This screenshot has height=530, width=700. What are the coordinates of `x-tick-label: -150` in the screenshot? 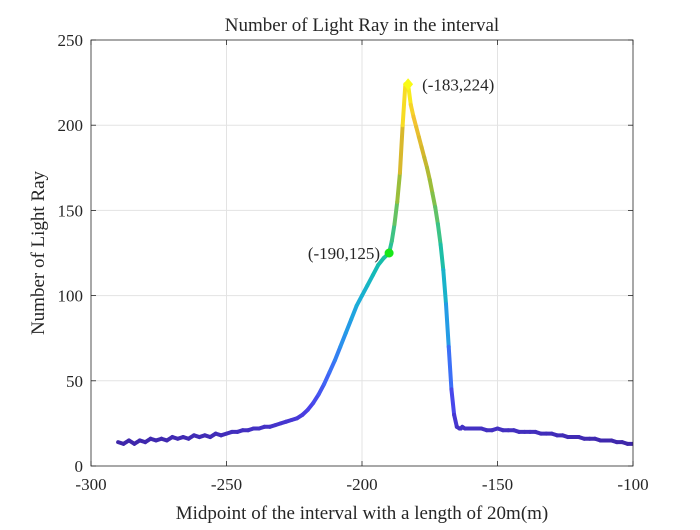 It's located at (497, 484).